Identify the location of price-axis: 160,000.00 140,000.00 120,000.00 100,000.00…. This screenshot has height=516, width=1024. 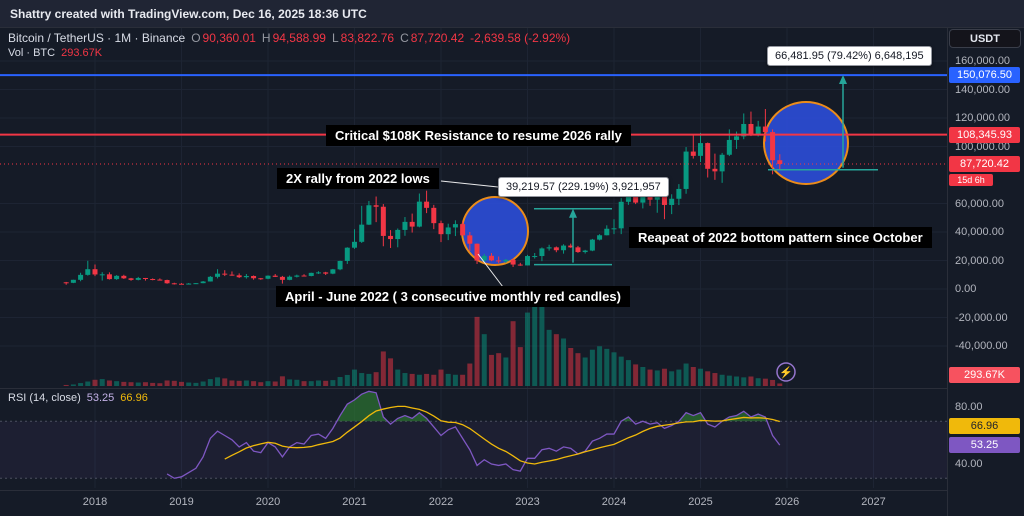
(986, 258).